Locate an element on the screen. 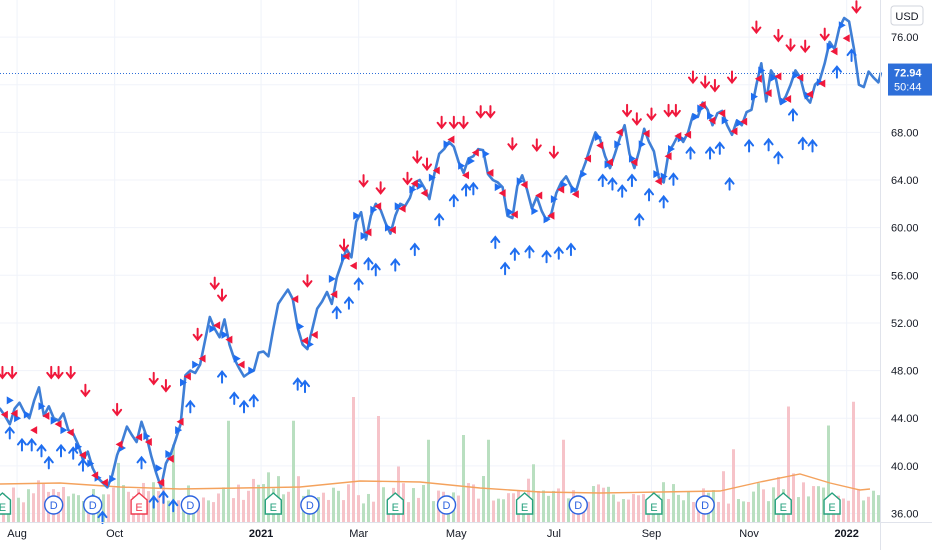 Image resolution: width=932 pixels, height=555 pixels. earnings-badge-shape is located at coordinates (832, 503).